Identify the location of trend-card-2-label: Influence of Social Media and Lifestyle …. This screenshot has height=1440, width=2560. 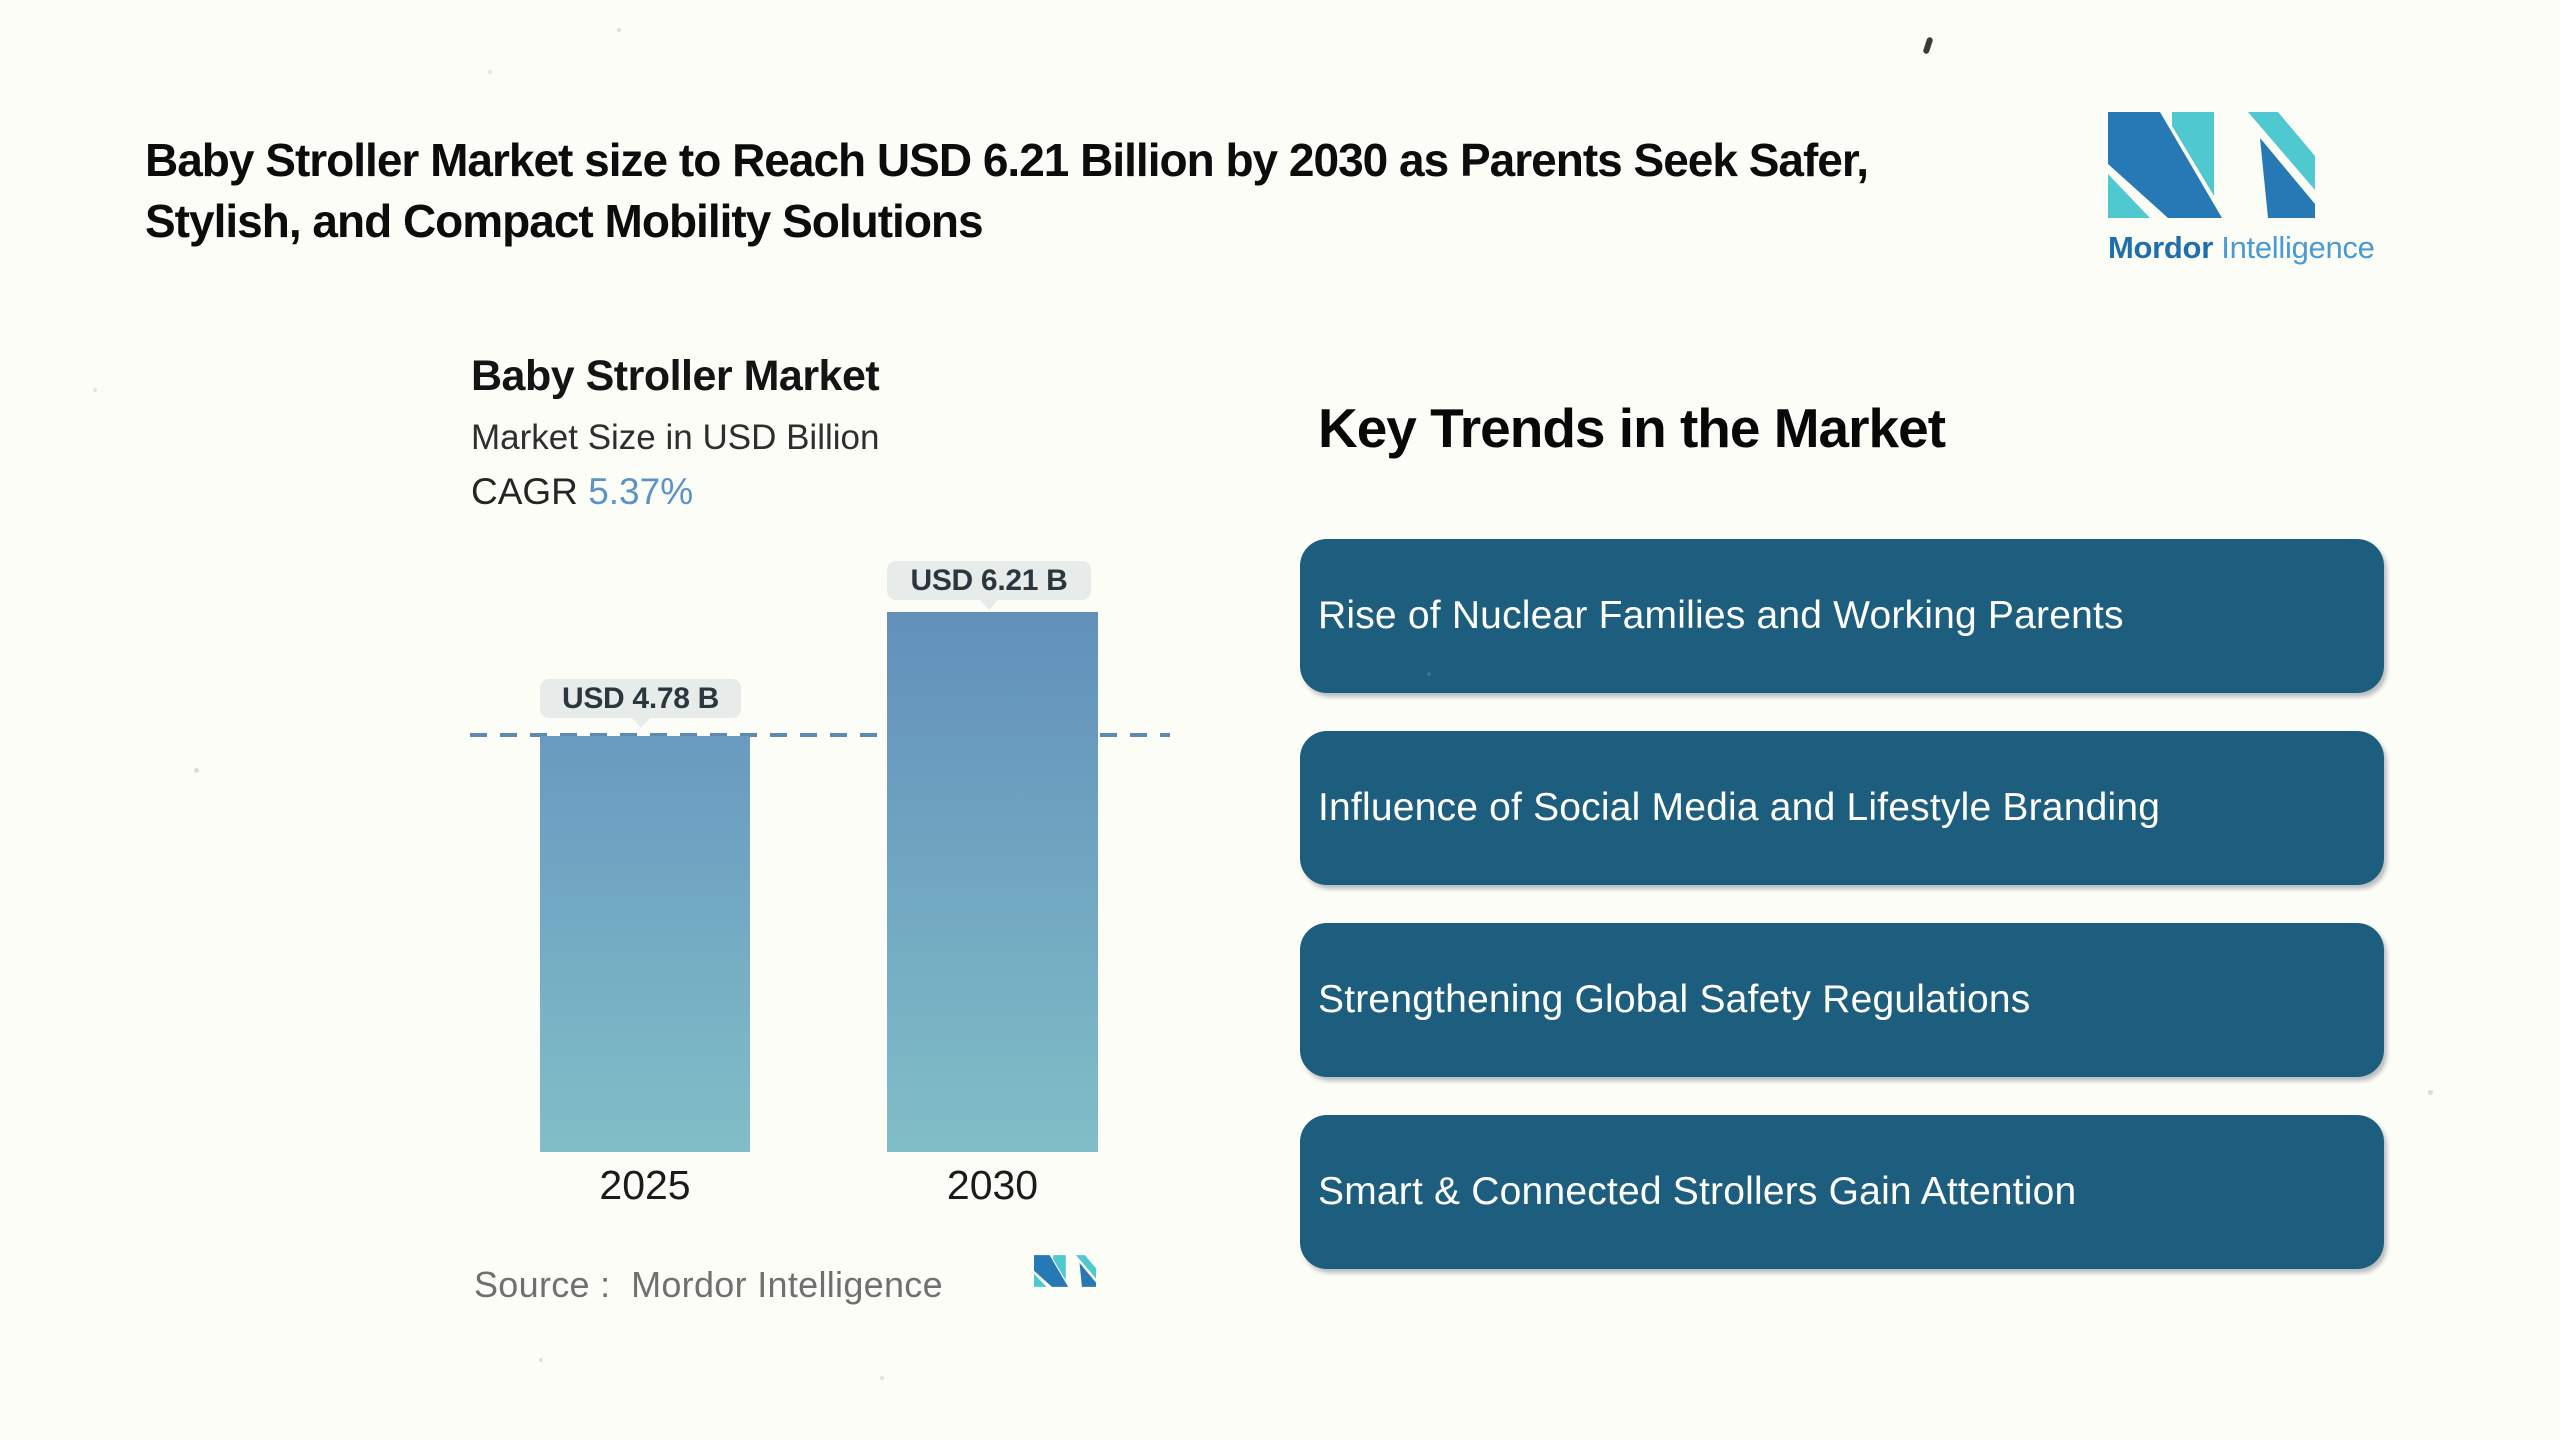
(1739, 807).